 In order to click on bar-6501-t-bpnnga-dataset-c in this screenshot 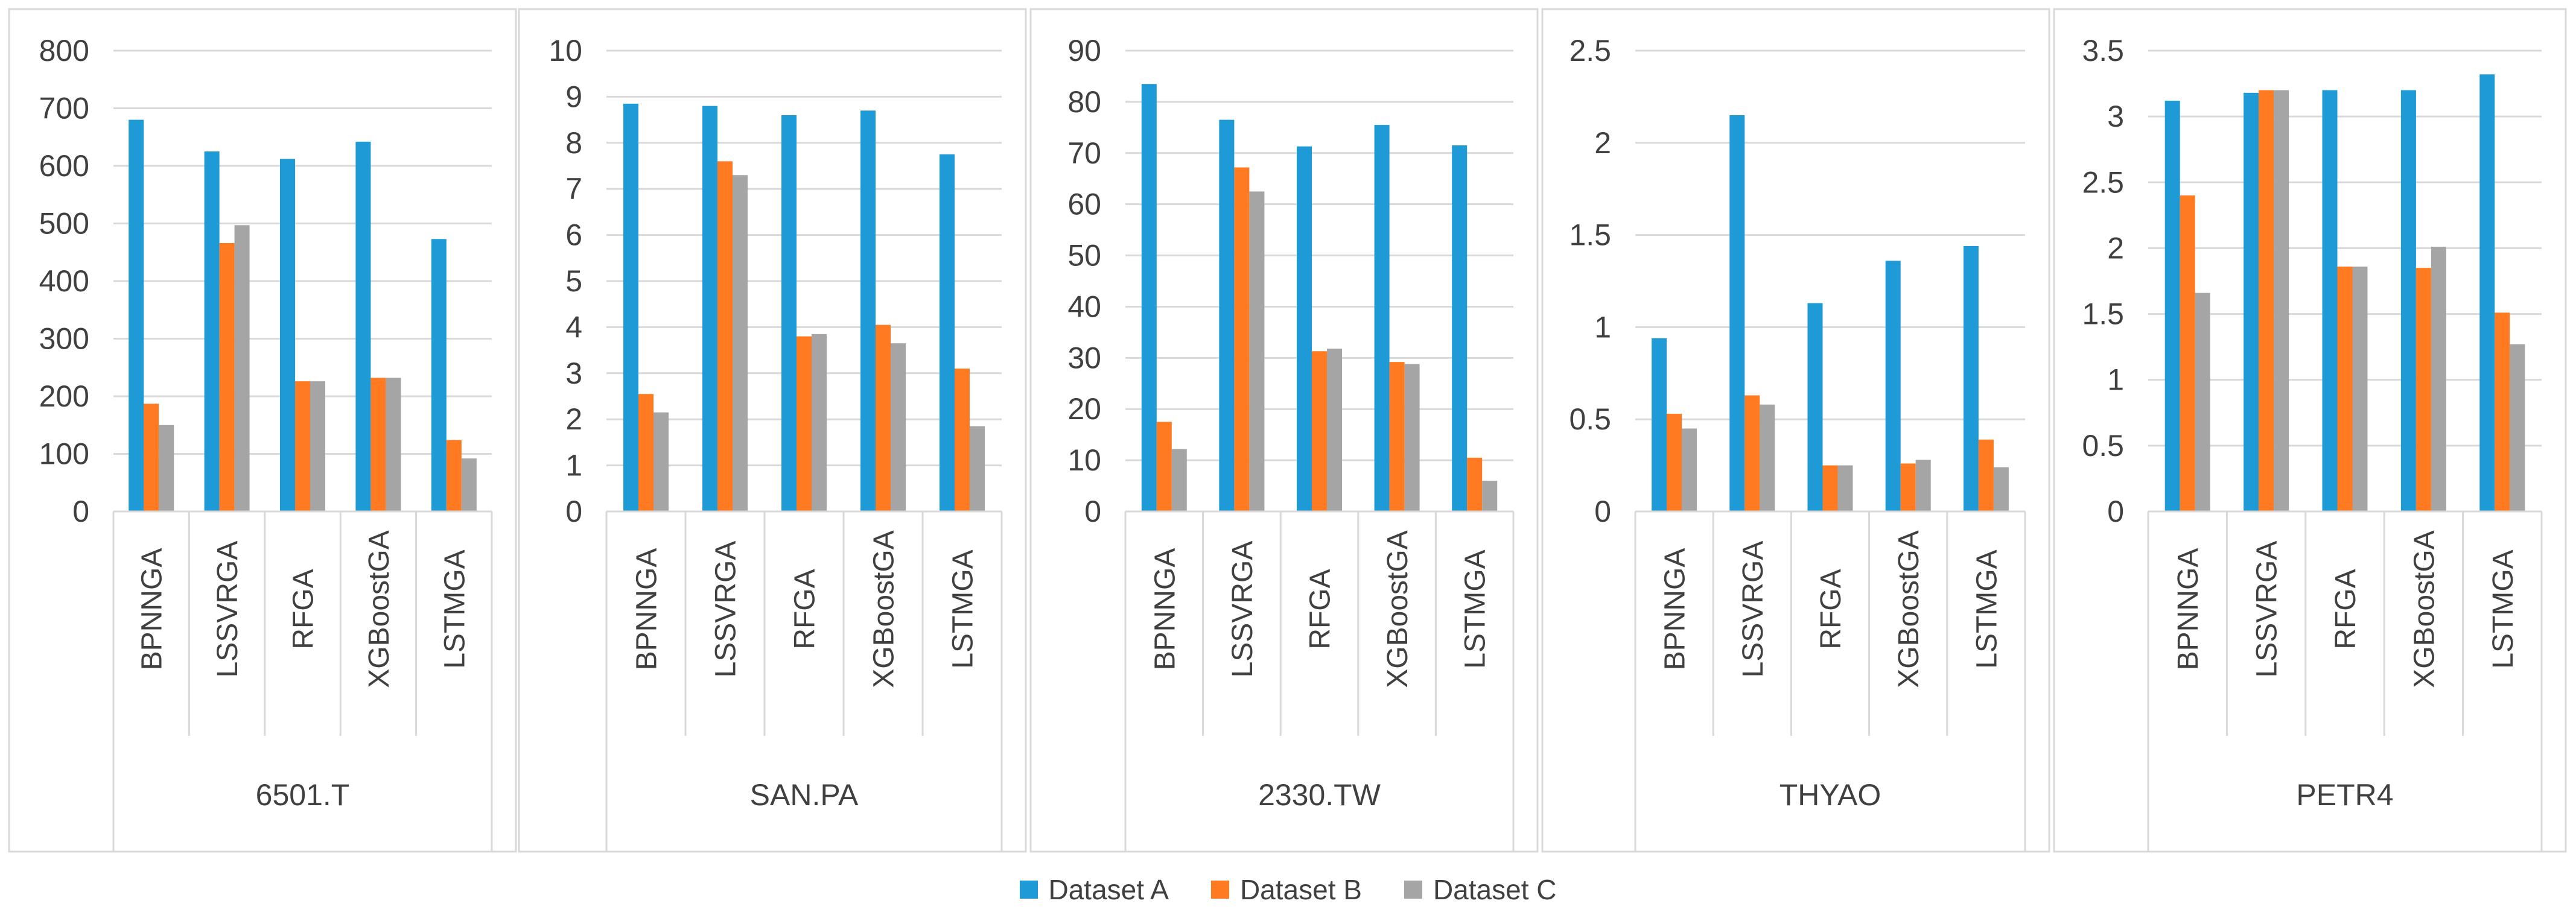, I will do `click(166, 468)`.